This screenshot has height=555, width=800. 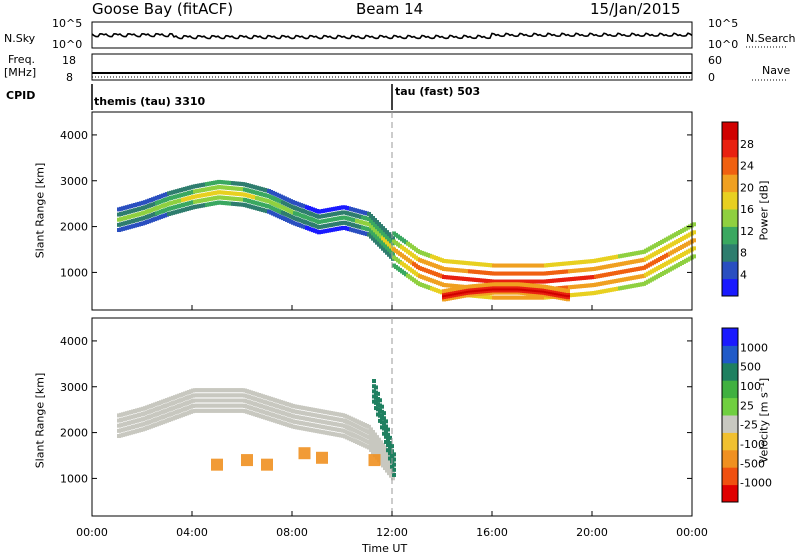 I want to click on cpid-segment-1: themis (tau) 3310, so click(x=150, y=101).